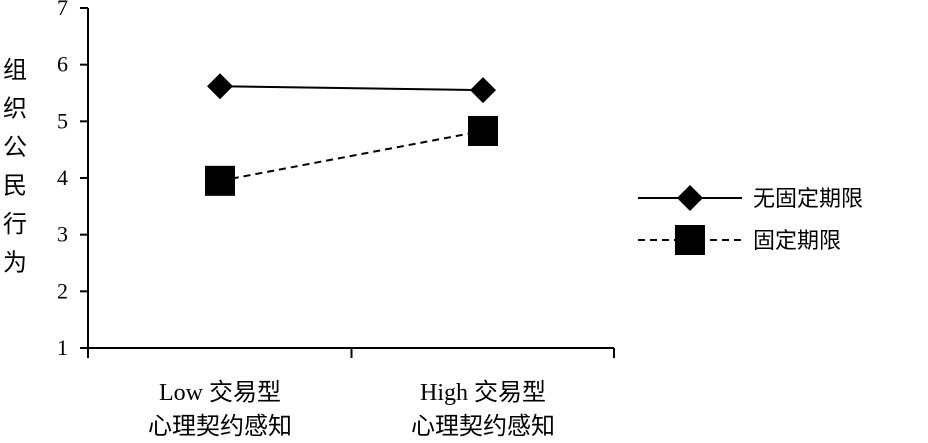  I want to click on y-axis-label-char: 行, so click(15, 224).